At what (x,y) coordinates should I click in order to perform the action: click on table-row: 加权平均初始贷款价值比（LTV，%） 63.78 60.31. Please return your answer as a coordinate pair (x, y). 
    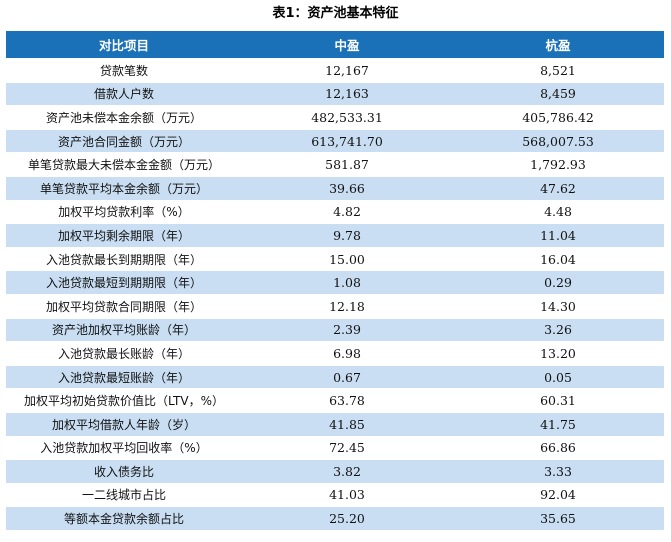
    Looking at the image, I should click on (335, 400).